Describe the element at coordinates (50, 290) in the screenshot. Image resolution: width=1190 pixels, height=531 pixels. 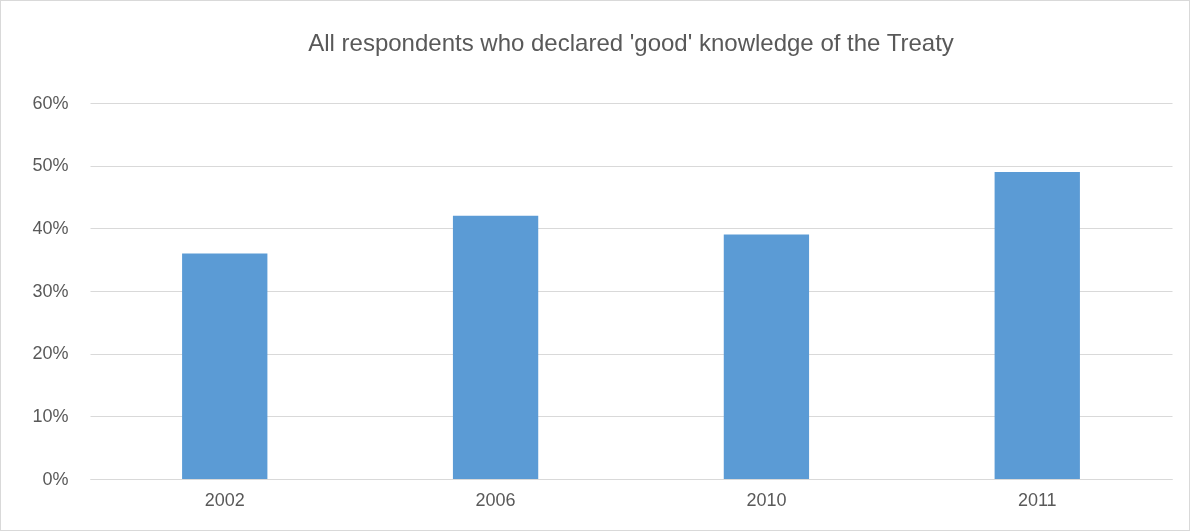
I see `y-tick-label: 30%` at that location.